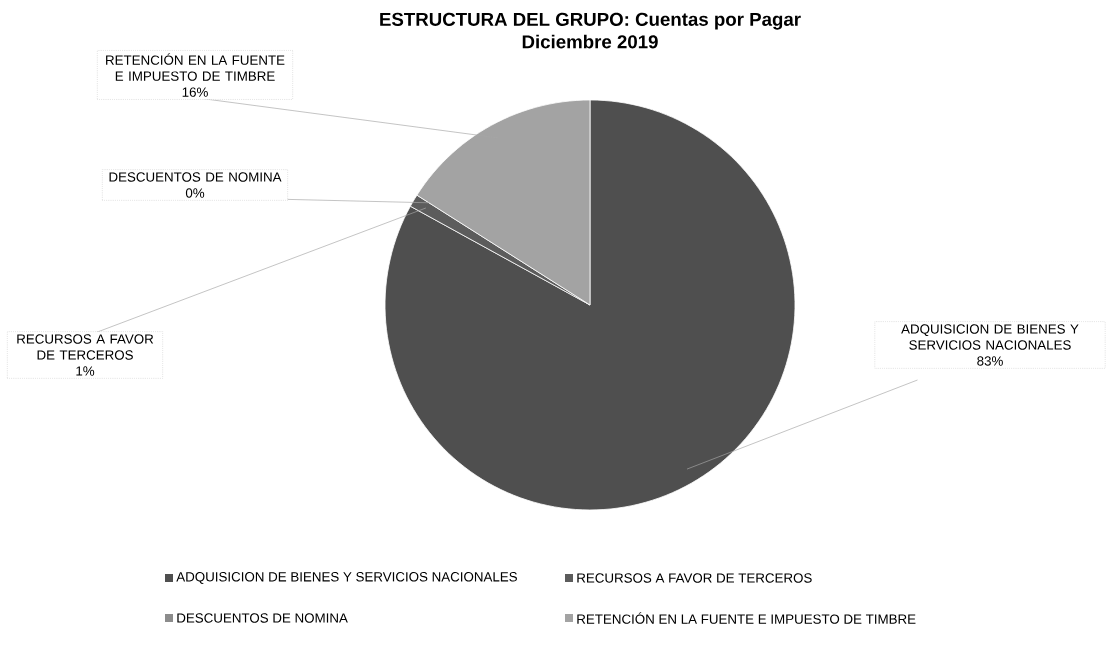 The width and height of the screenshot is (1111, 656). I want to click on legend-label: DESCUENTOS DE NOMINA, so click(262, 618).